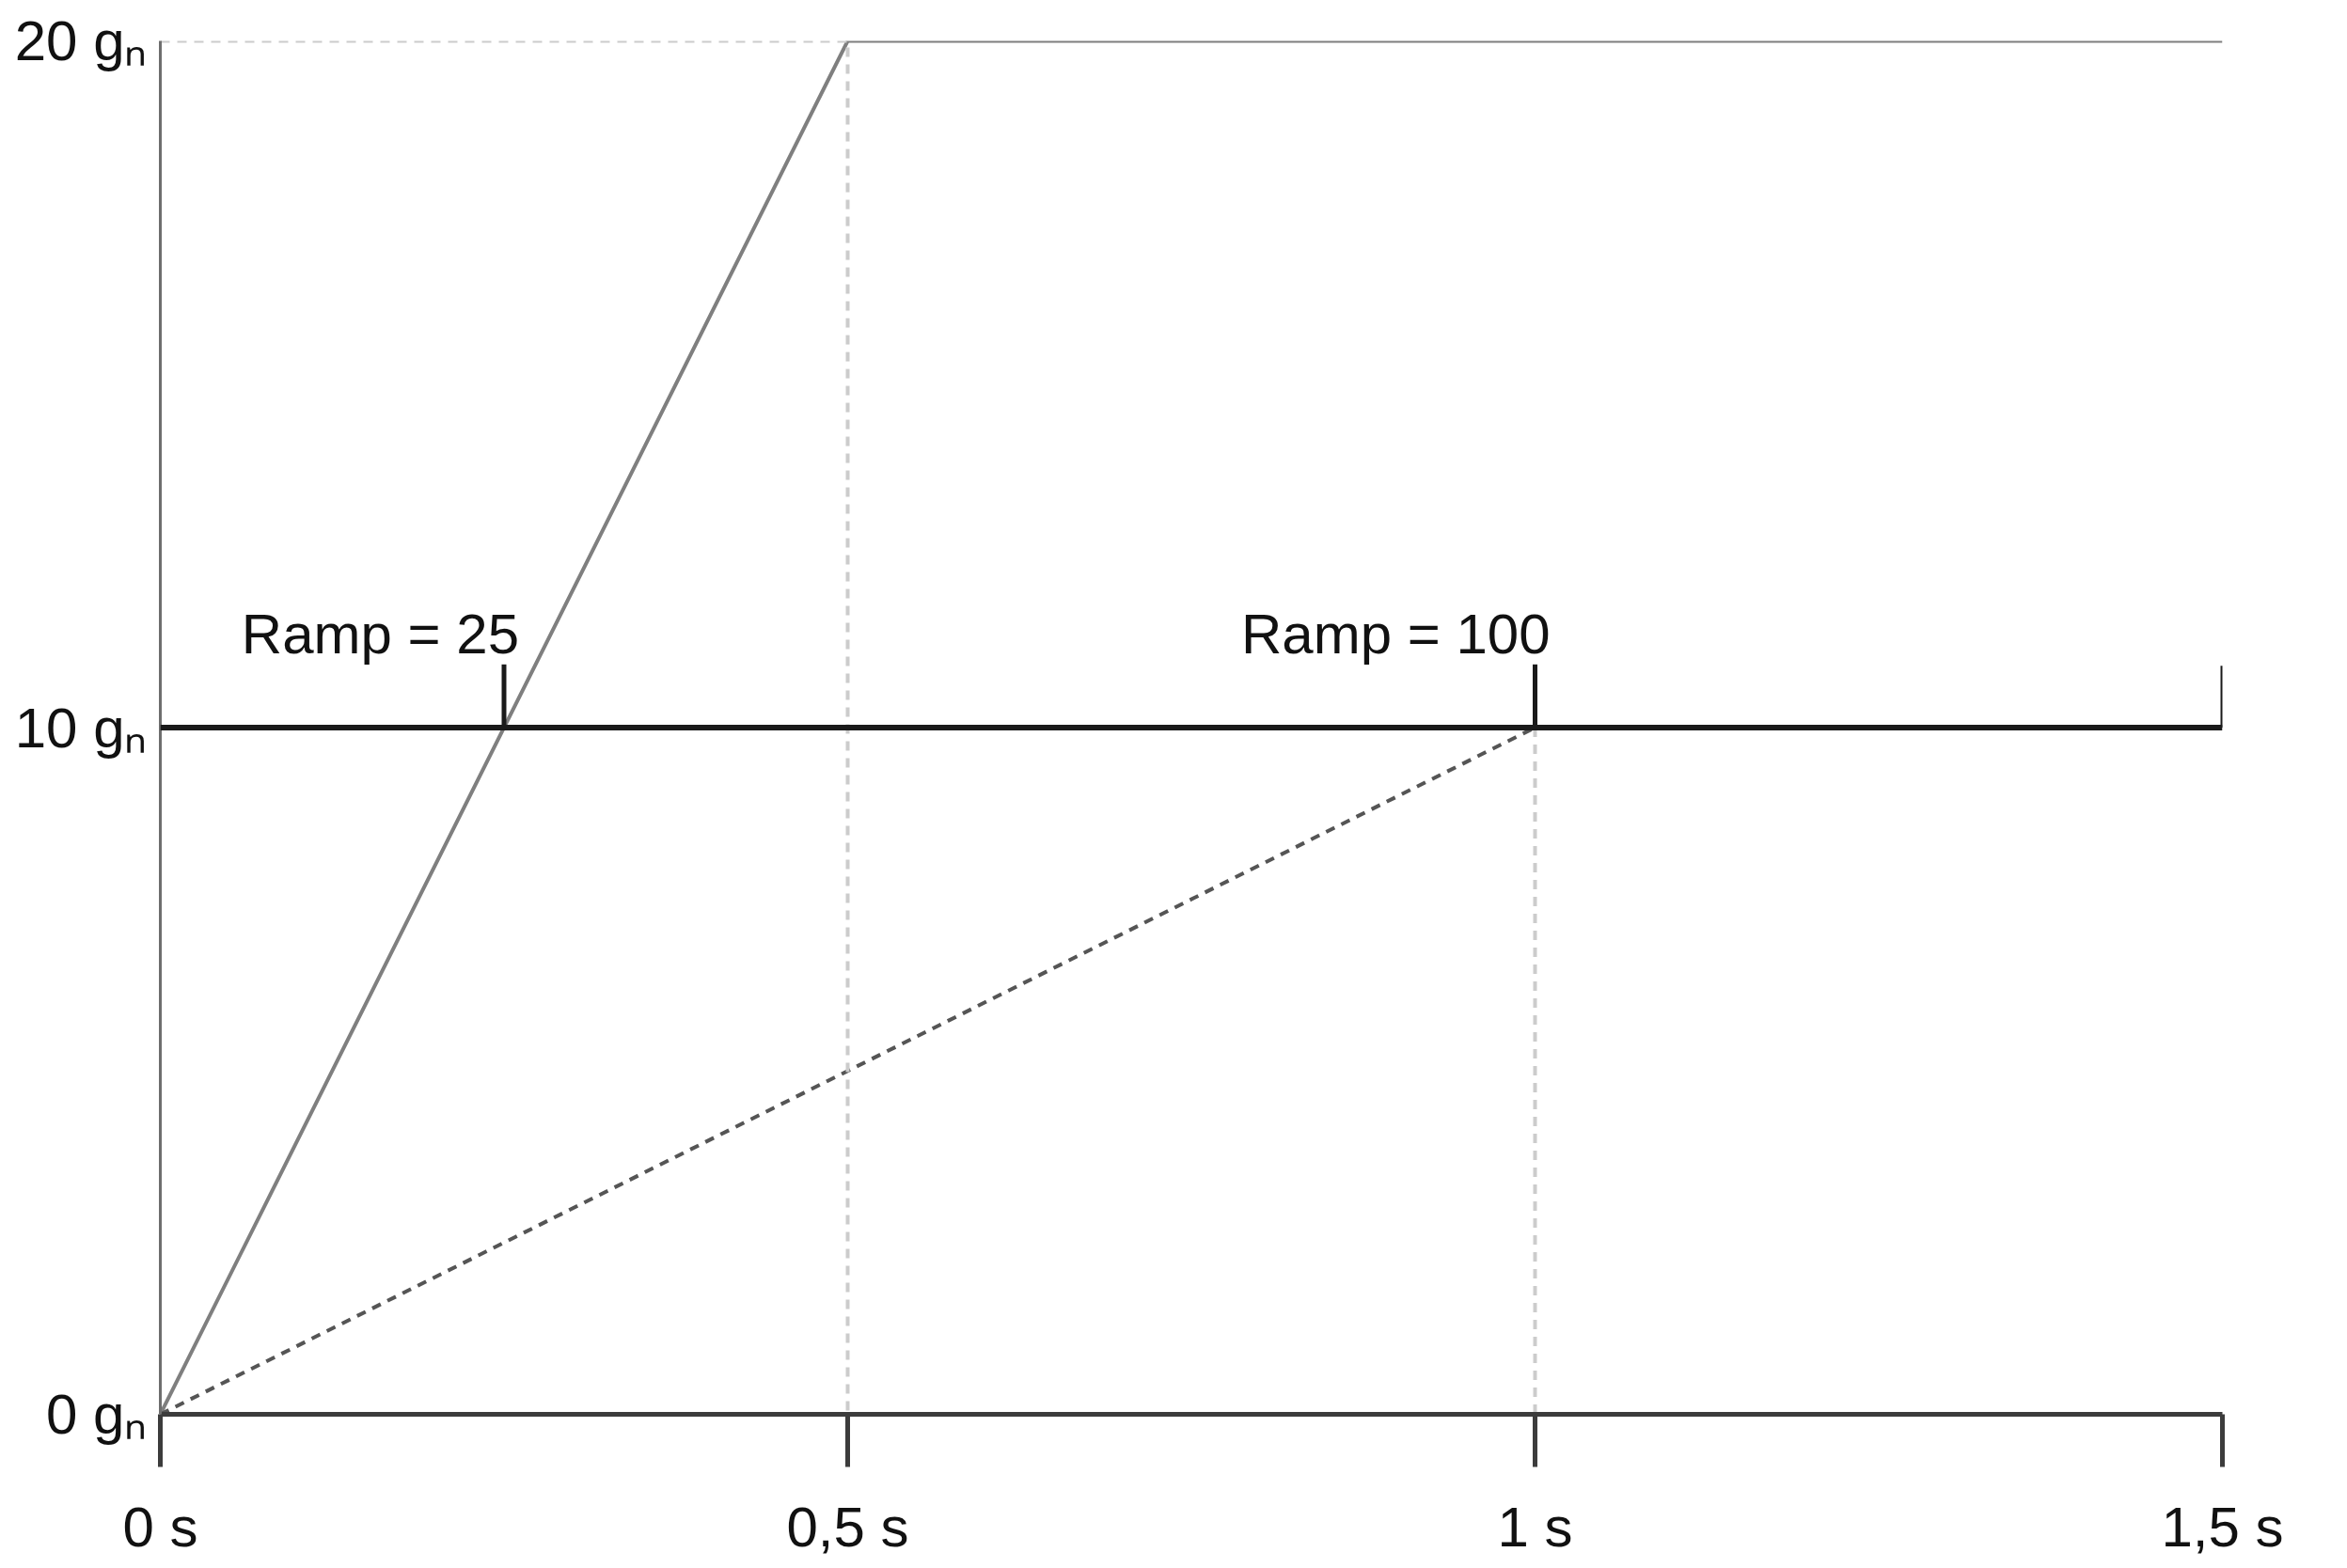  What do you see at coordinates (1396, 634) in the screenshot?
I see `annotation: Ramp = 100` at bounding box center [1396, 634].